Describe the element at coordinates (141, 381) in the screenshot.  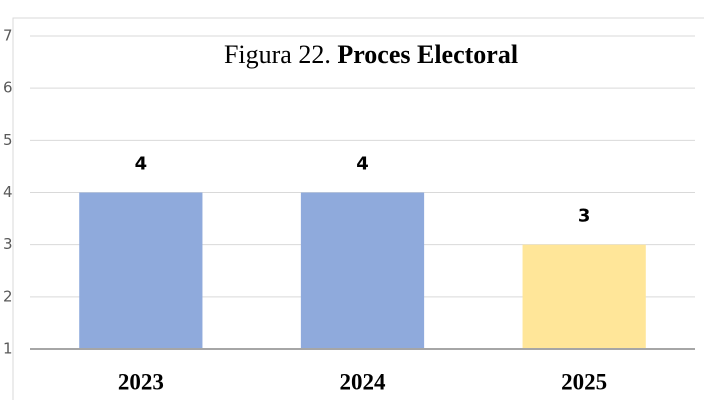
I see `x-tick-label: 2023` at that location.